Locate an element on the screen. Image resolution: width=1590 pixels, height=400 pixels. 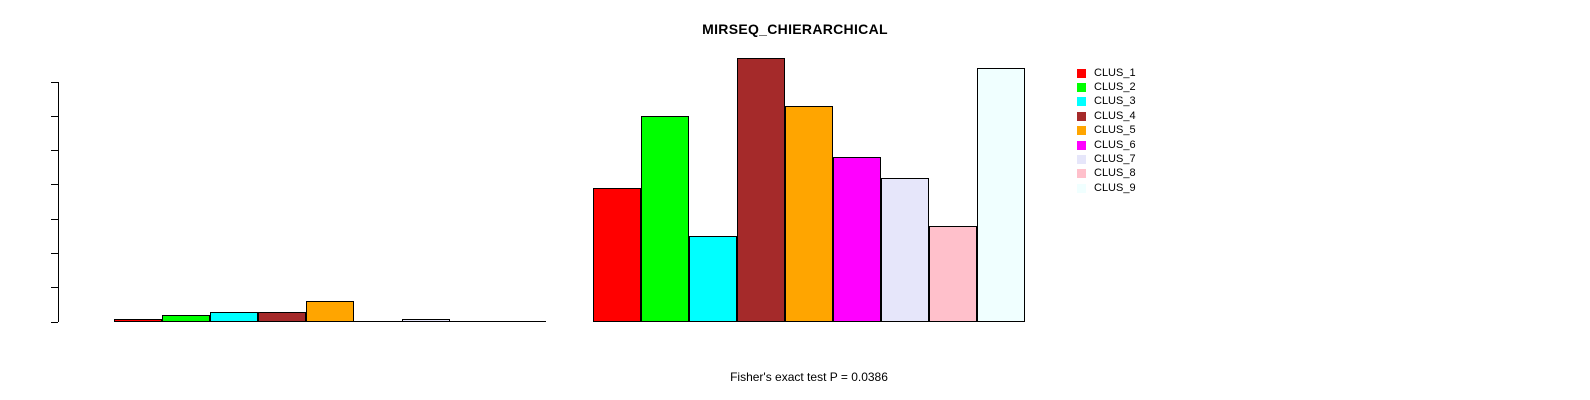
legend-item: CLUS_3 is located at coordinates (1106, 102).